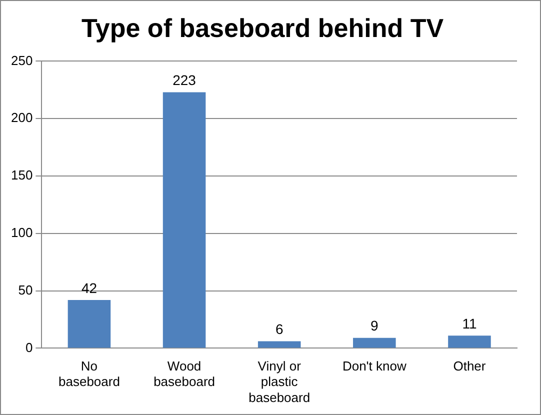 The width and height of the screenshot is (541, 415). I want to click on data-label: 9, so click(374, 326).